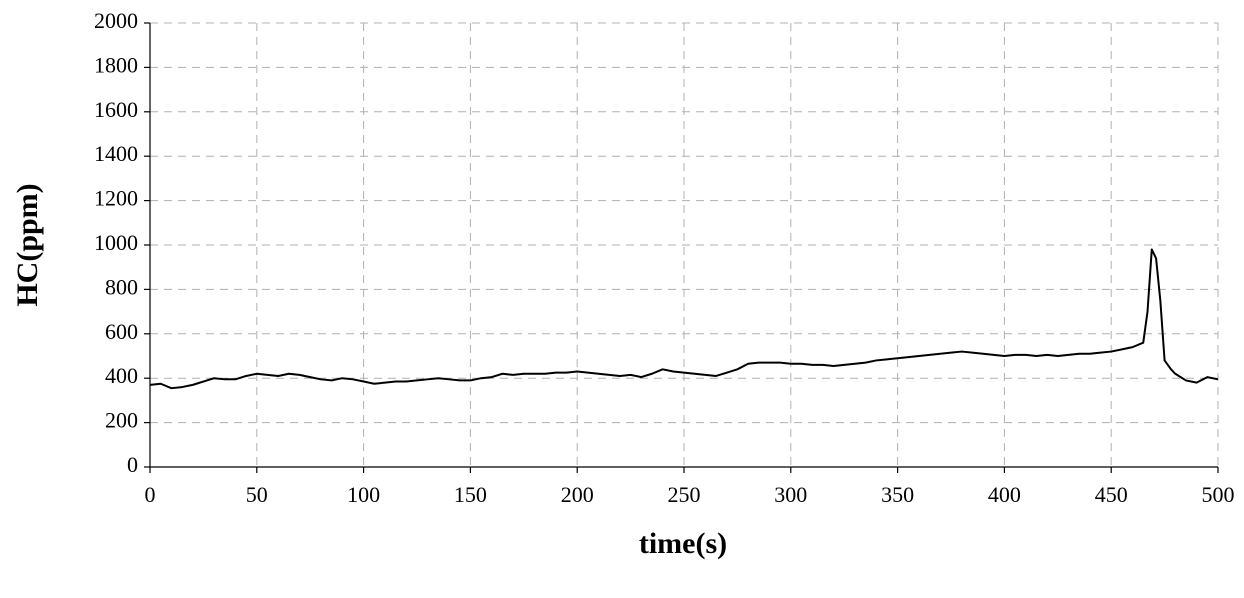 This screenshot has height=598, width=1244. I want to click on y-tick-label: 2000, so click(116, 20).